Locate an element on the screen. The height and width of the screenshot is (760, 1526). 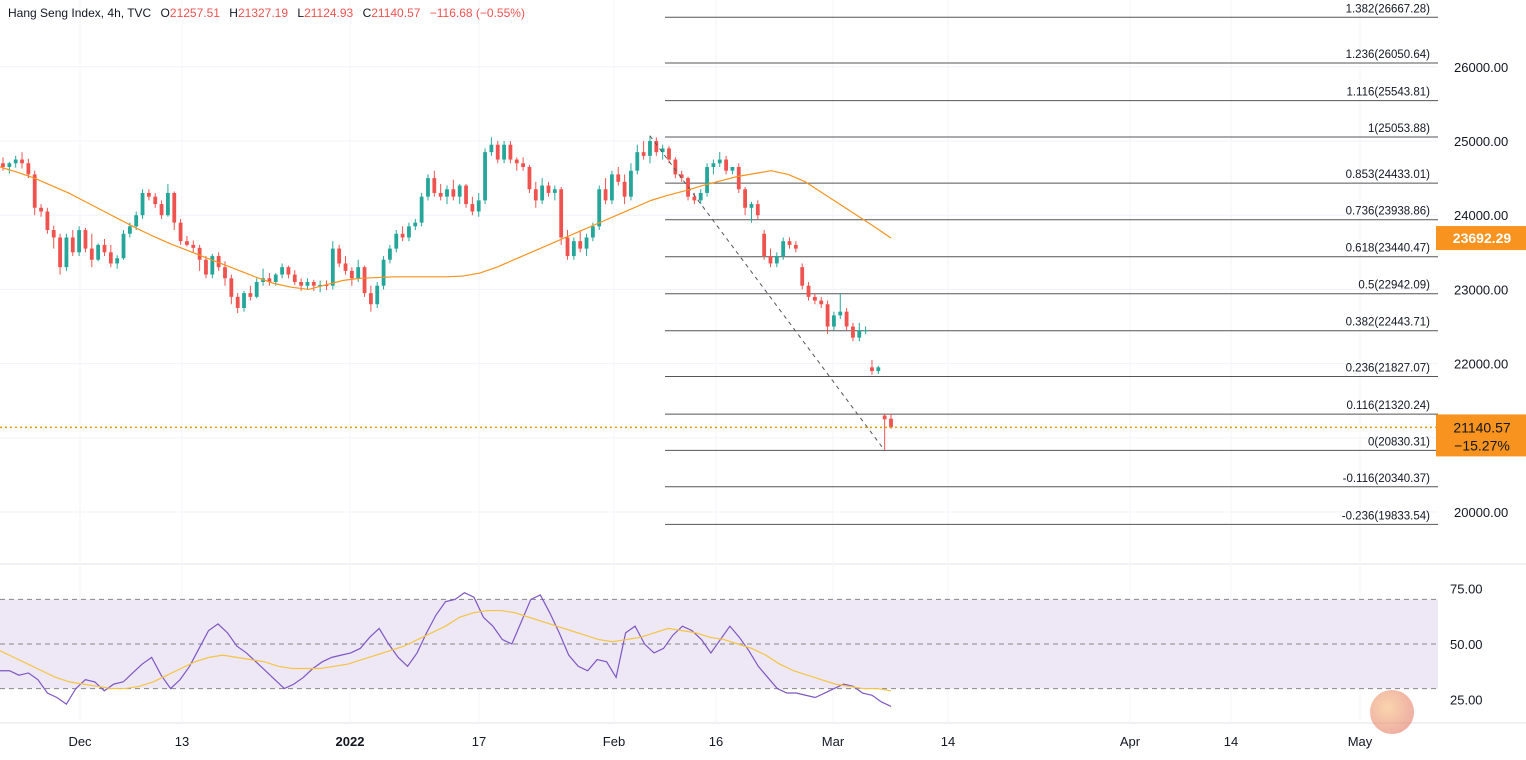
ma-price-label: 23692.29 is located at coordinates (1482, 238).